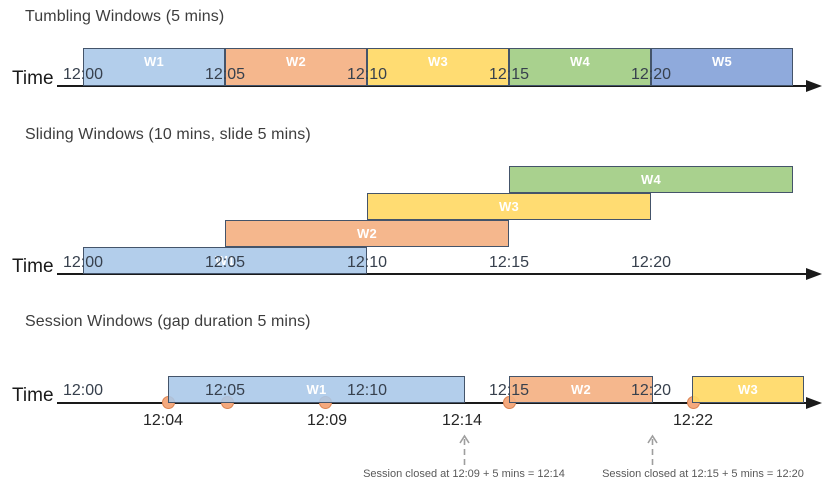 Image resolution: width=829 pixels, height=498 pixels. I want to click on tumbling-tick-1215: 12:15, so click(509, 74).